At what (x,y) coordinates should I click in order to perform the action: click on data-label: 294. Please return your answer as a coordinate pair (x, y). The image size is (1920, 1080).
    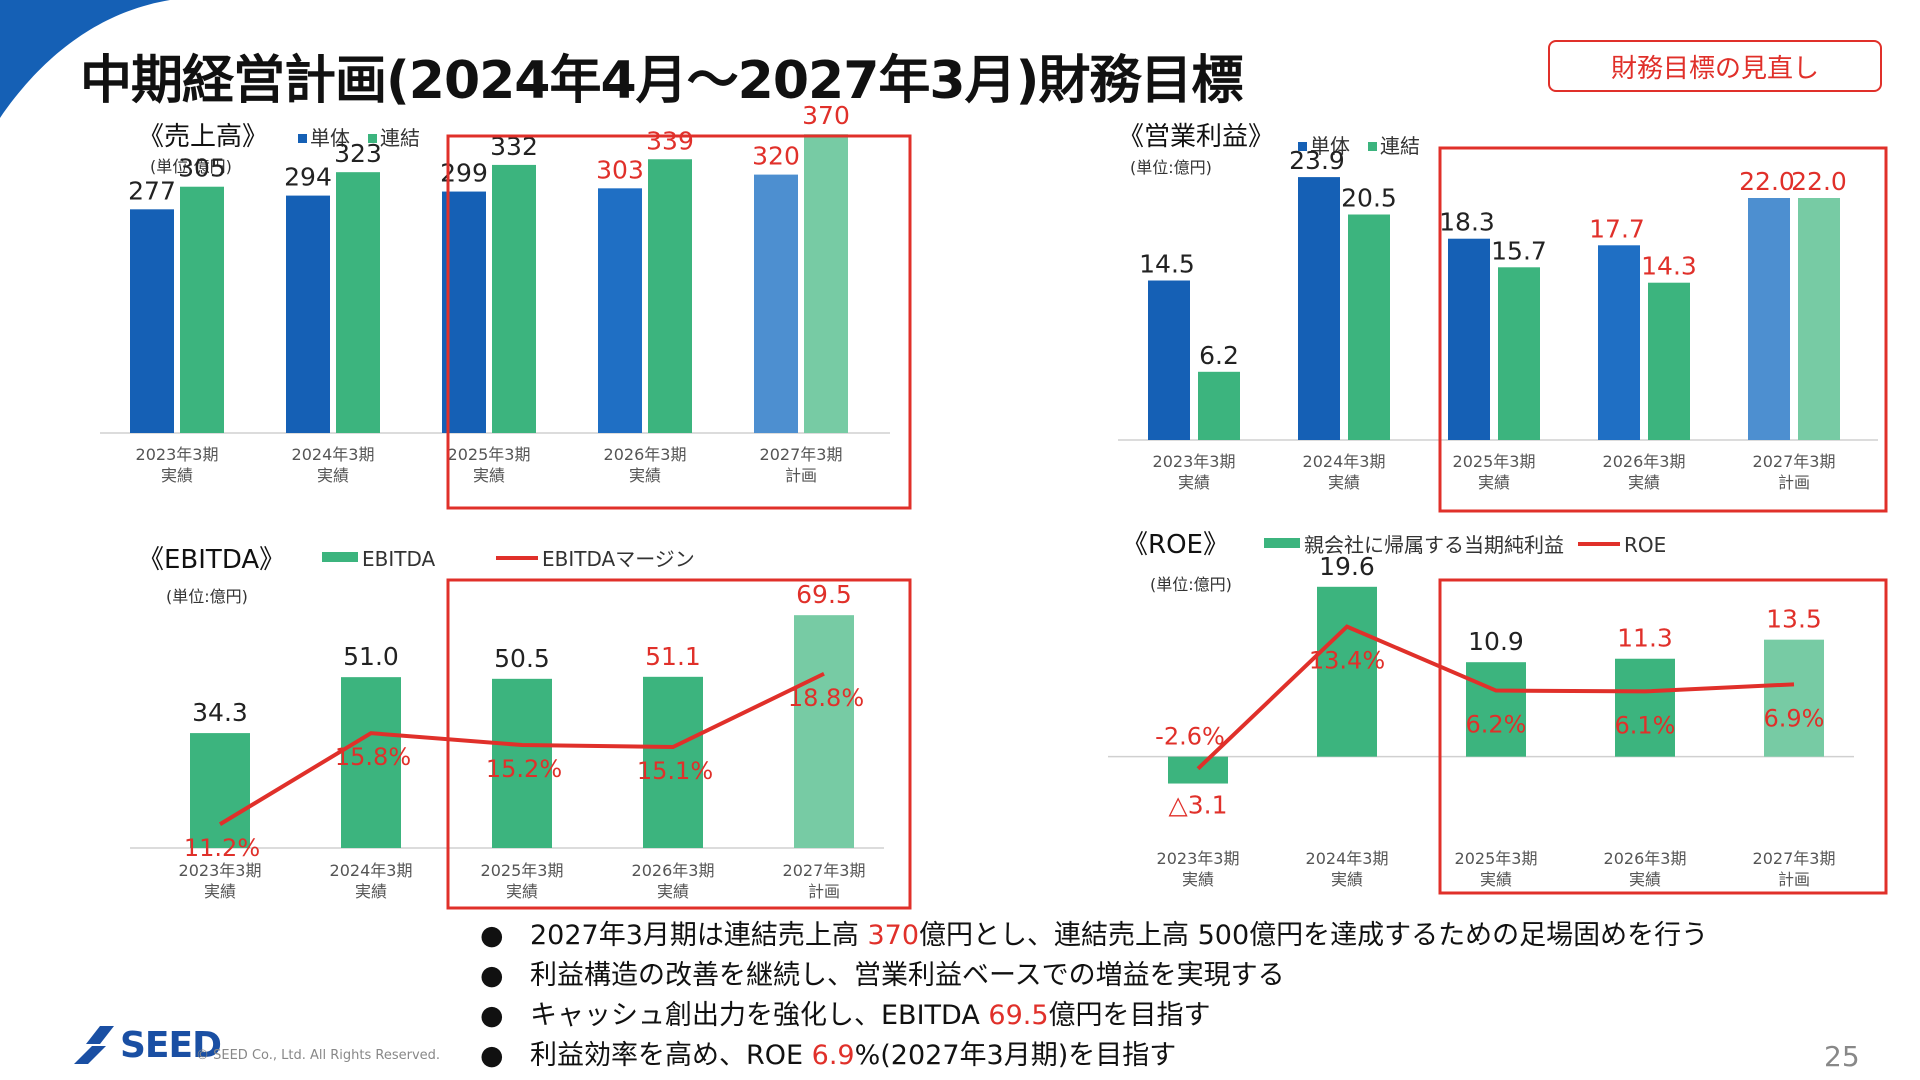
    Looking at the image, I should click on (308, 177).